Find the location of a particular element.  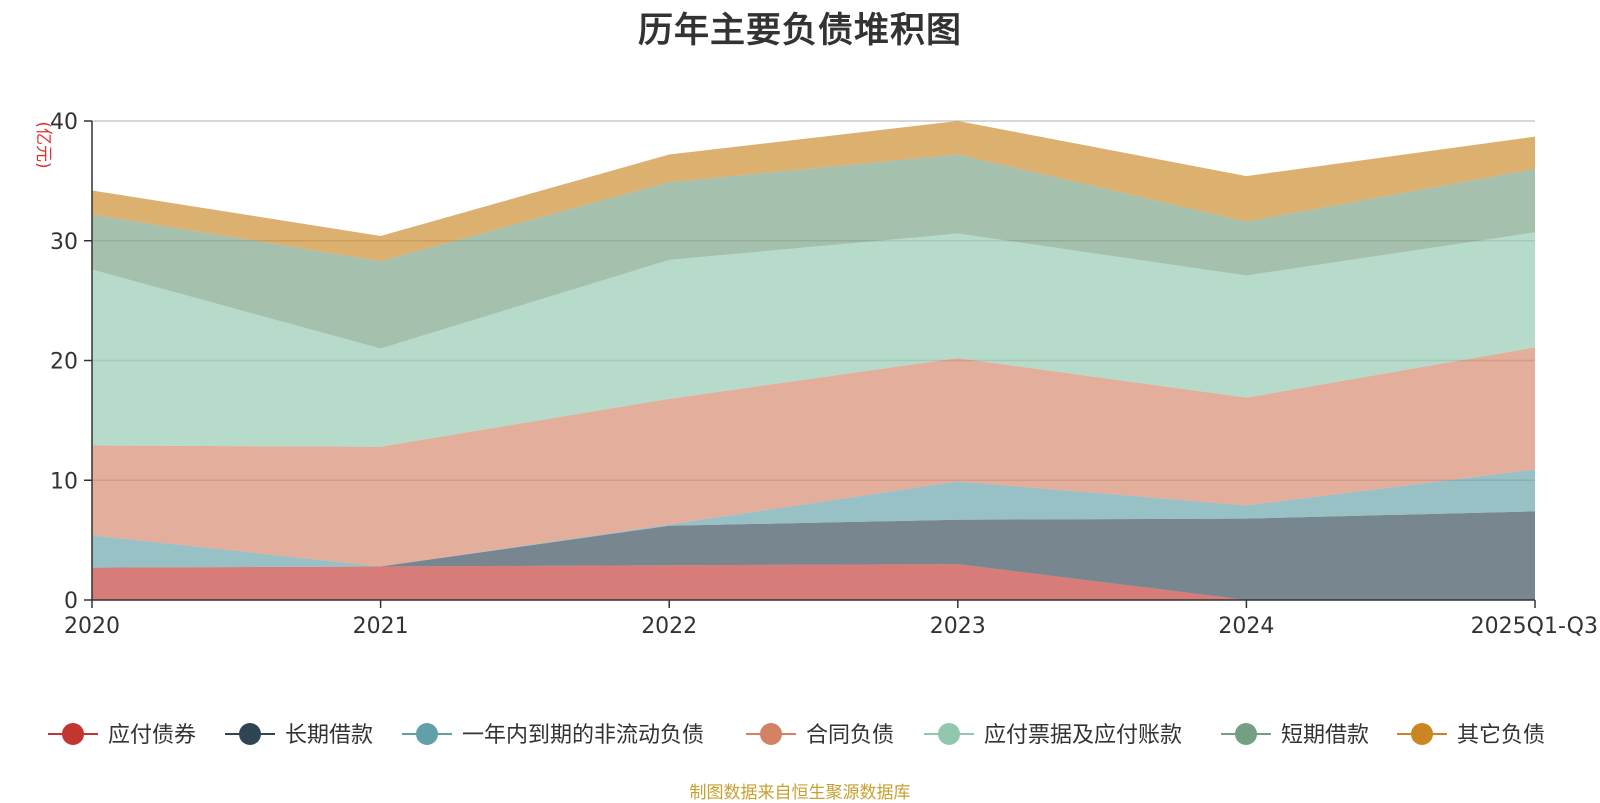

legend-label: 长期借款 is located at coordinates (329, 735).